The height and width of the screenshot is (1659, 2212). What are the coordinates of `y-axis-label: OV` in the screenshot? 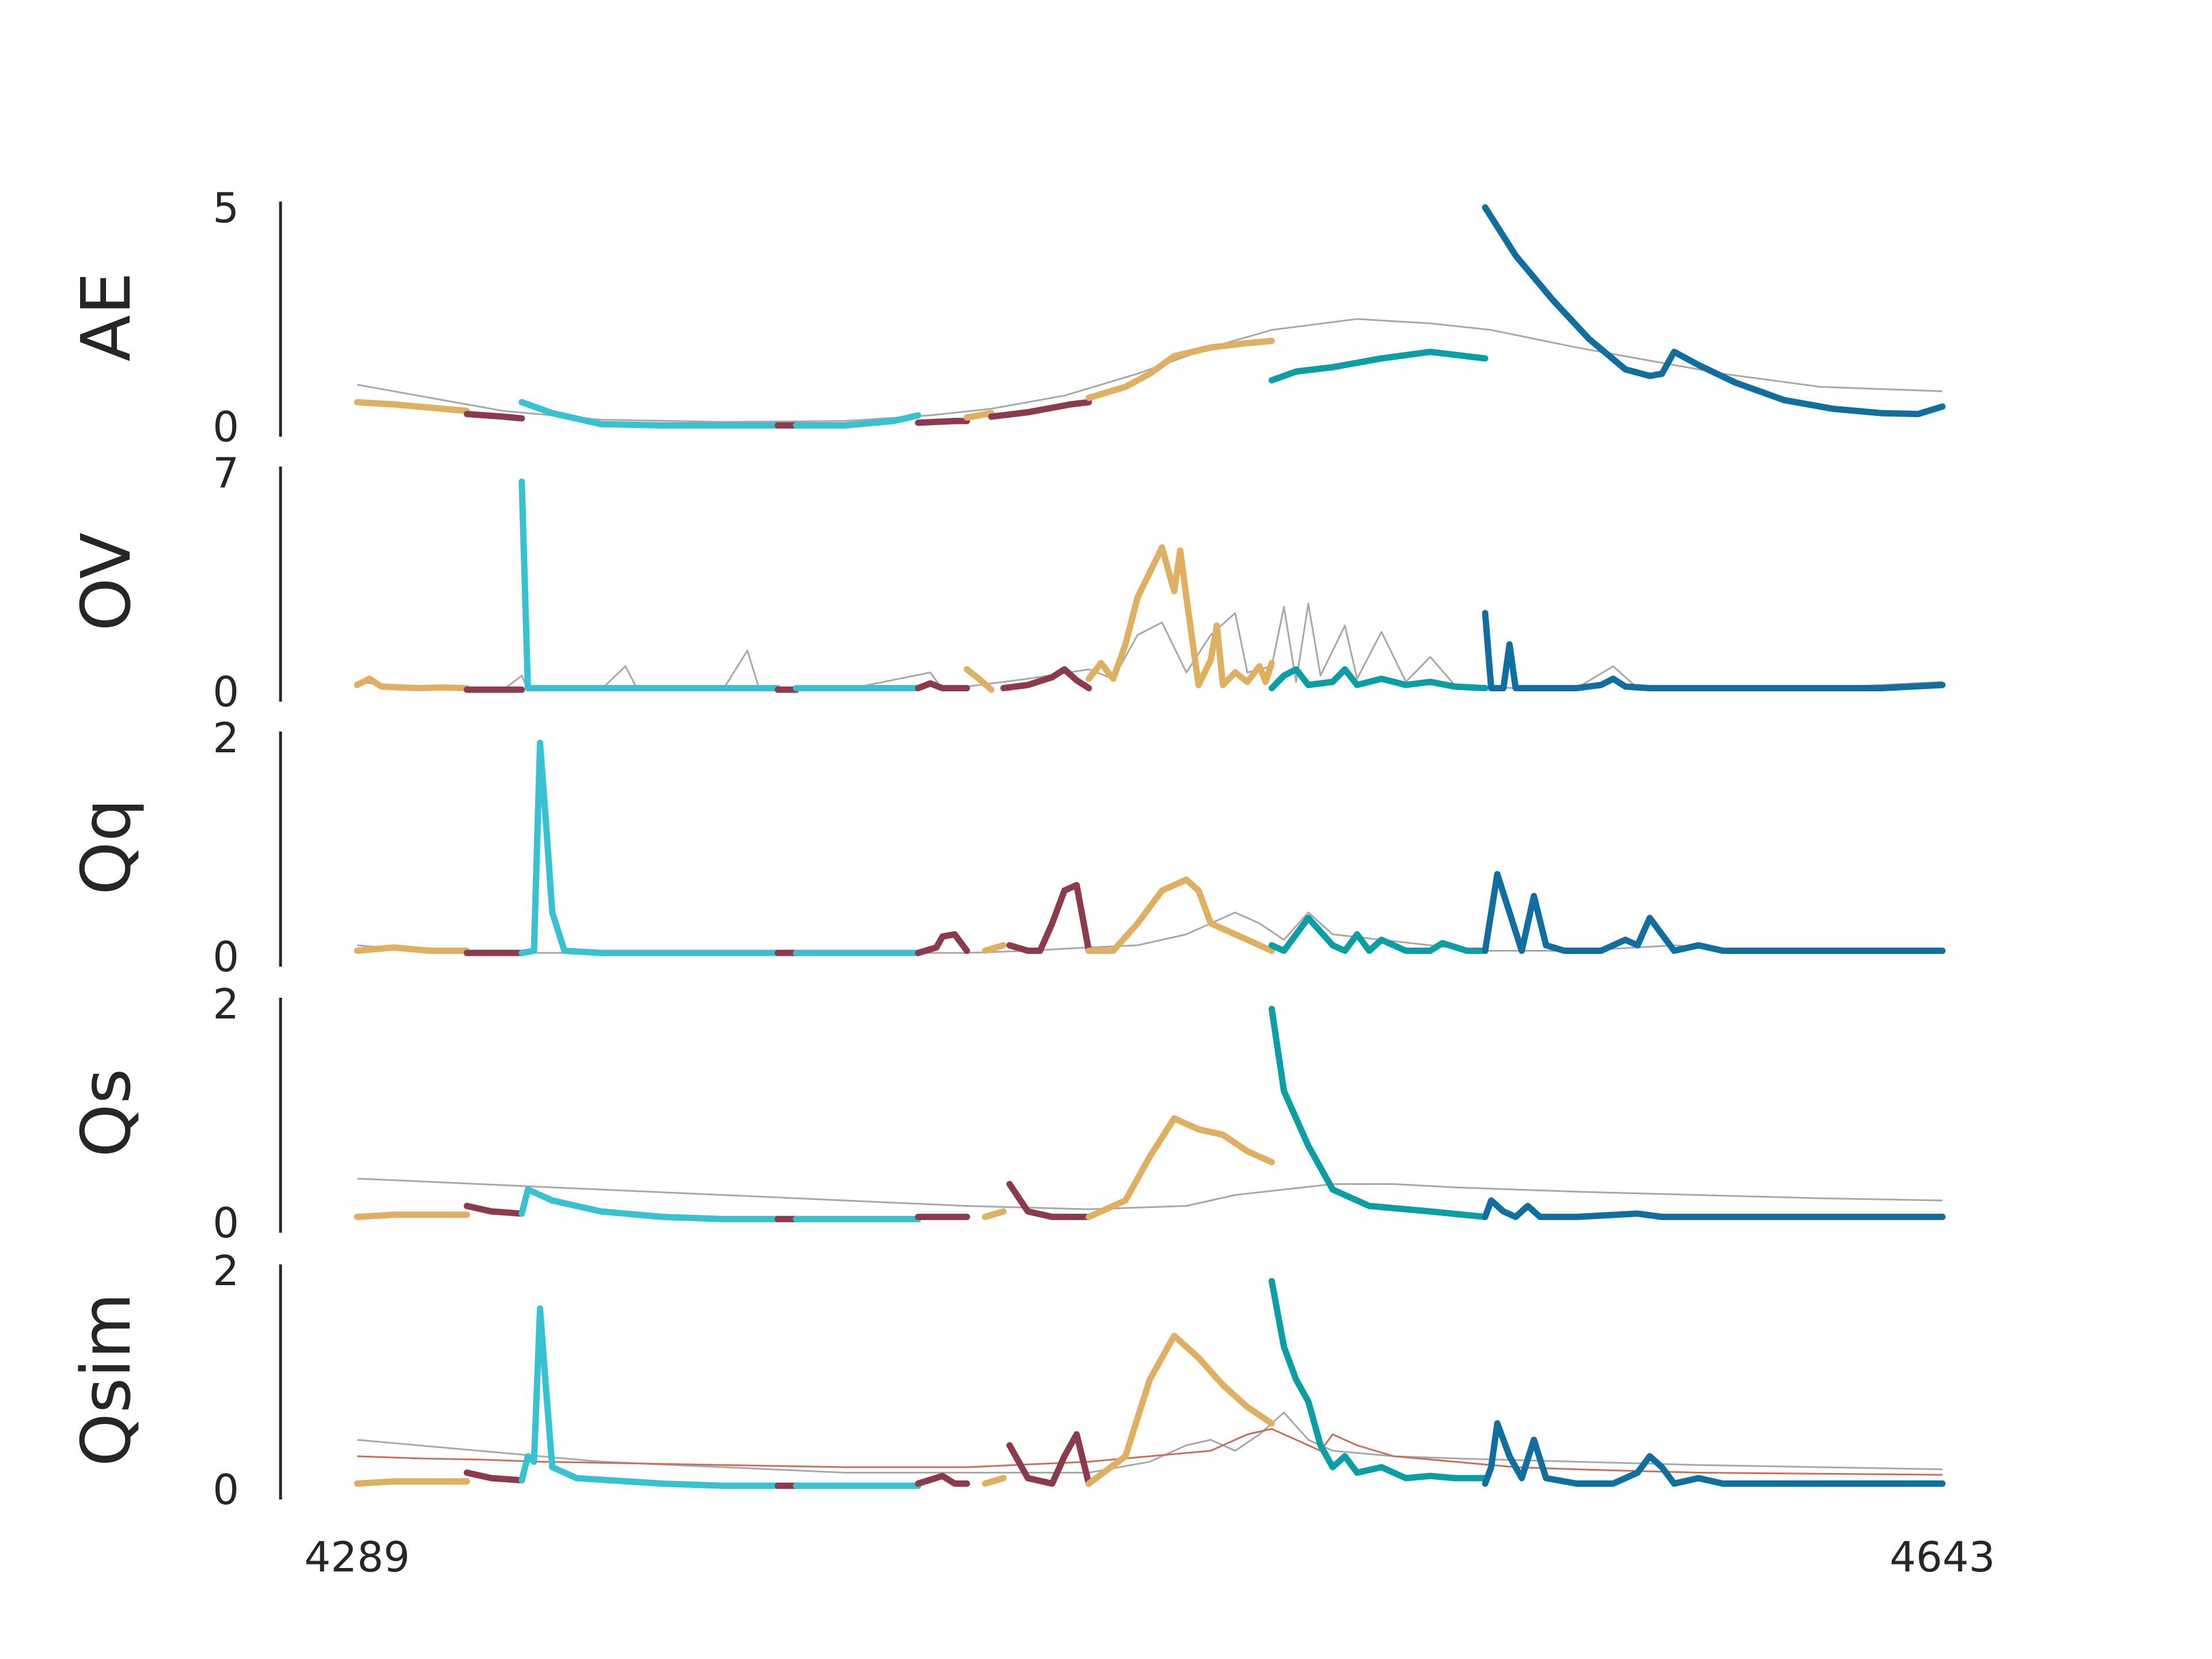 It's located at (106, 581).